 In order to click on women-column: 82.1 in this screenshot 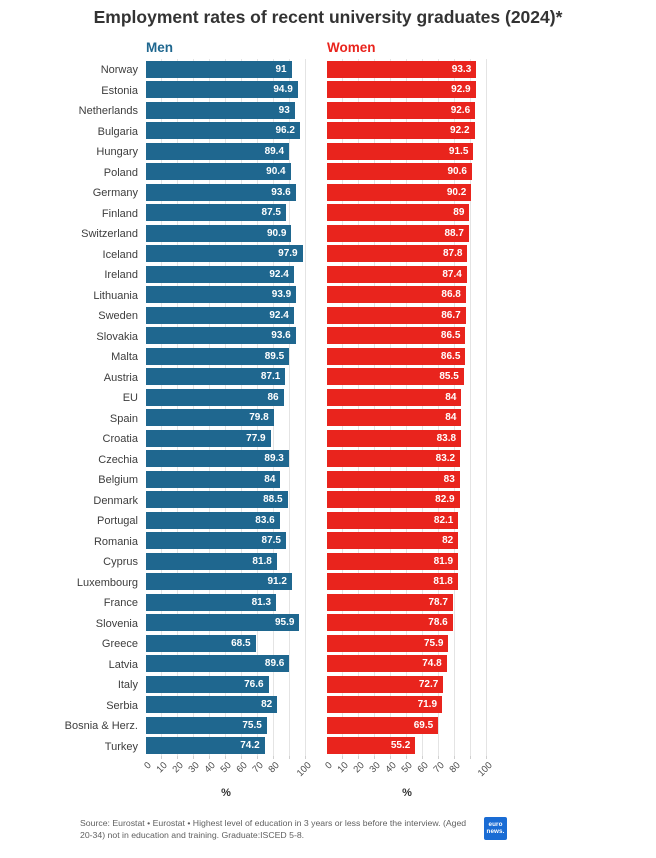, I will do `click(407, 520)`.